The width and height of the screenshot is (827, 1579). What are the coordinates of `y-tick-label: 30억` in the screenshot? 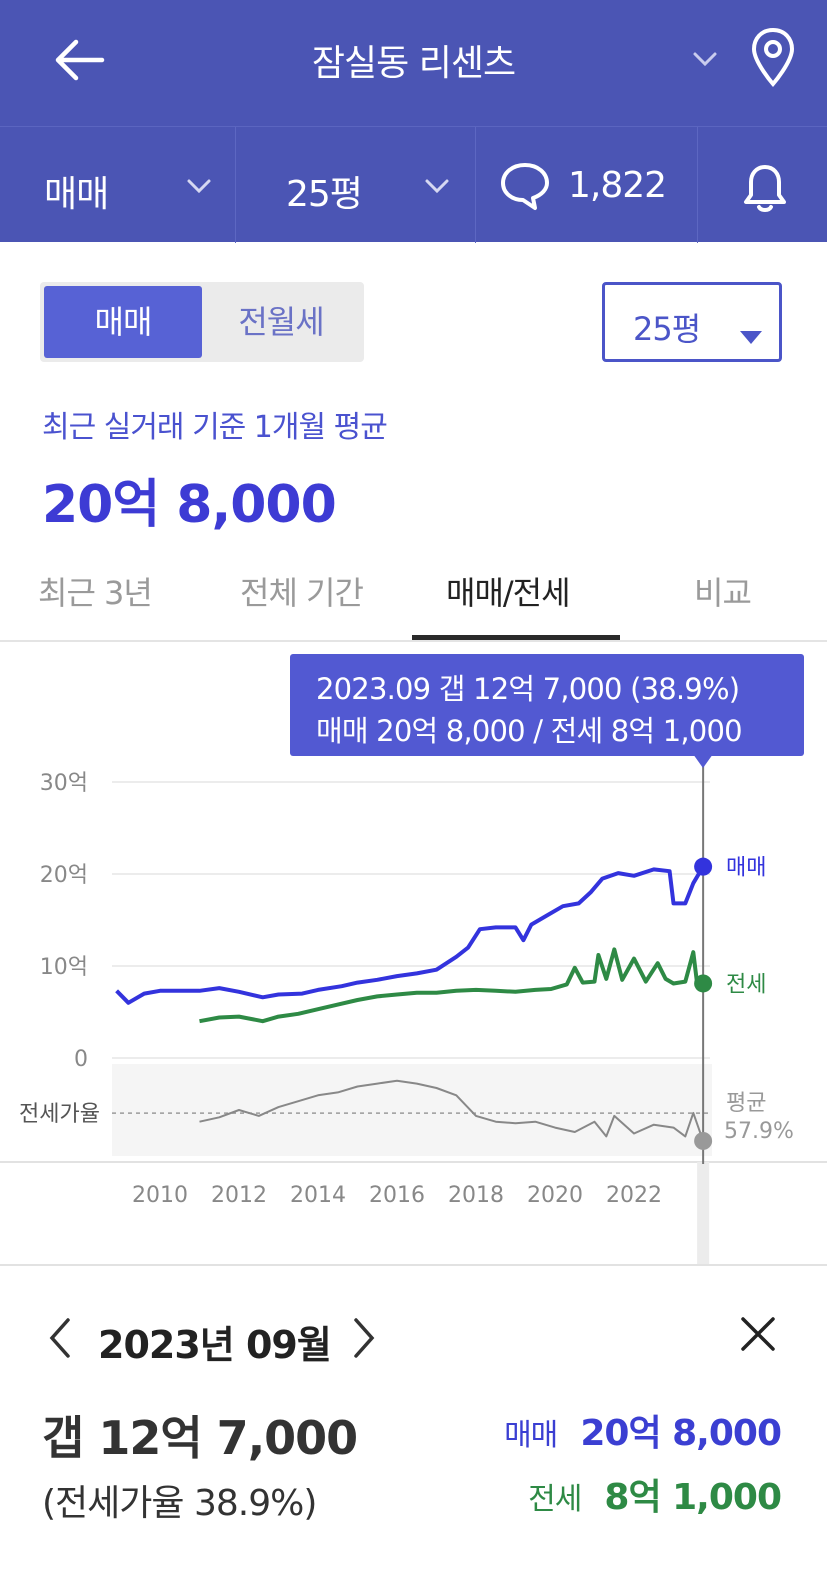 It's located at (64, 783).